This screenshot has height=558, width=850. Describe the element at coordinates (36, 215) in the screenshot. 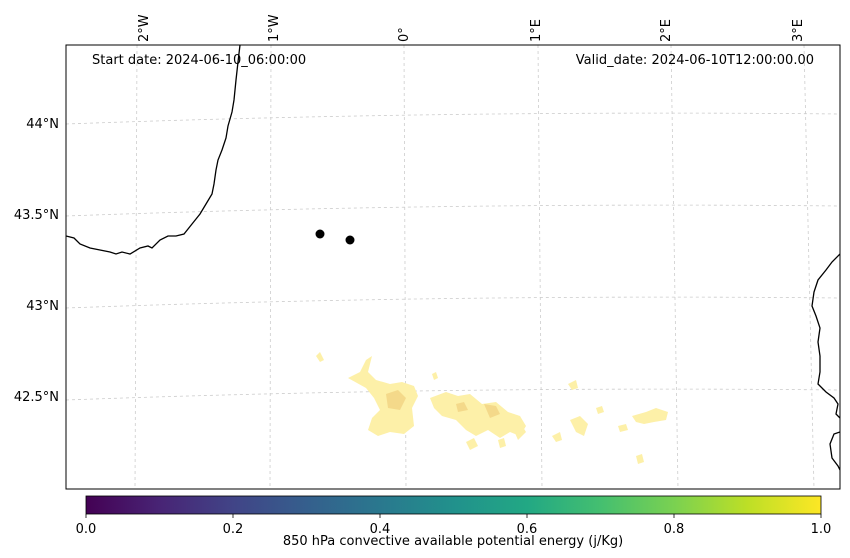

I see `lat-label-43-5n: 43.5°N` at that location.